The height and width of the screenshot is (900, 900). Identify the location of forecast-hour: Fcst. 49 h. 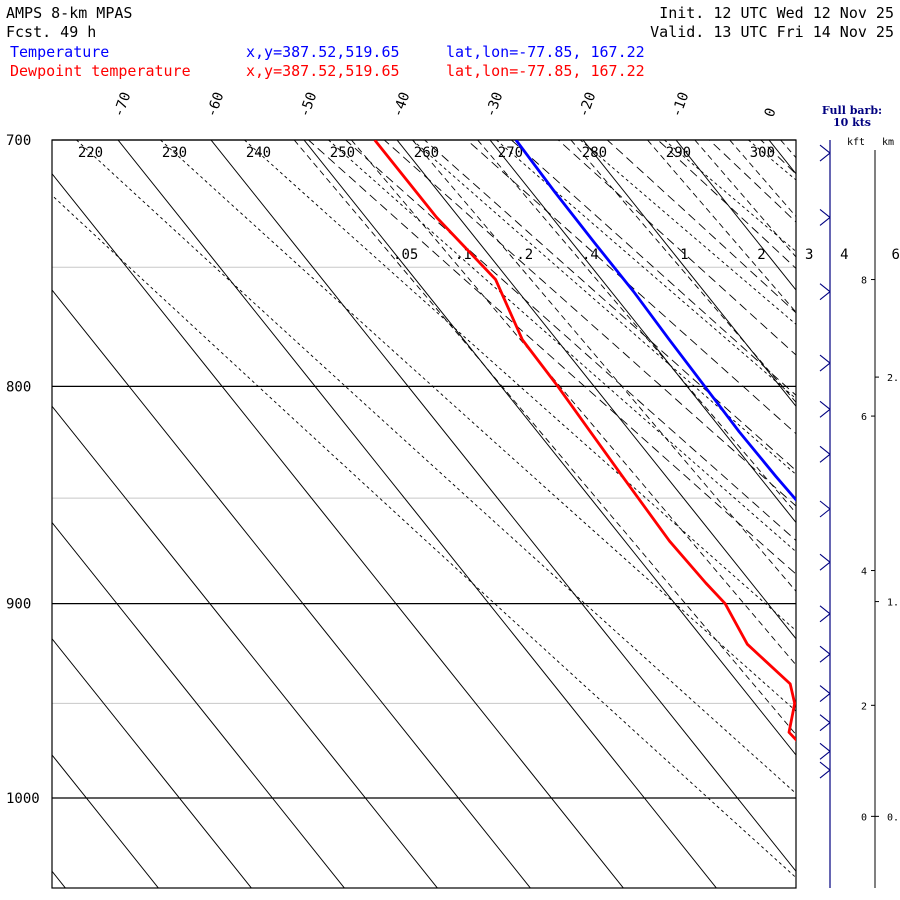
(51, 32).